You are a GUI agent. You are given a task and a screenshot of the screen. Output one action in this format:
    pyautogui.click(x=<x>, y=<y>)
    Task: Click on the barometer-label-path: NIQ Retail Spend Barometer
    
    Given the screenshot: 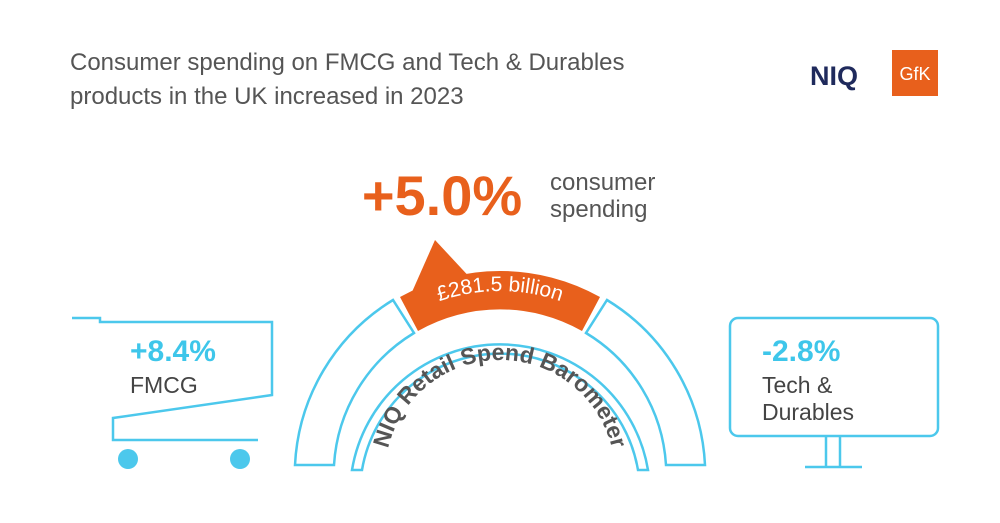 What is the action you would take?
    pyautogui.click(x=500, y=394)
    